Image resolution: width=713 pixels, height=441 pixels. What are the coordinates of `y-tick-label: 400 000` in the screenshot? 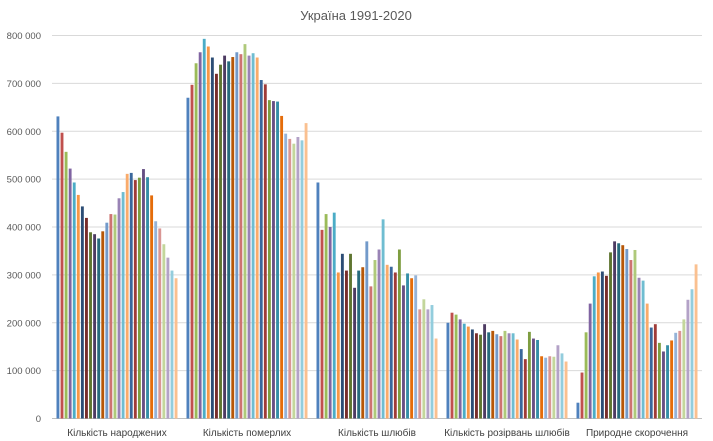 It's located at (24, 228).